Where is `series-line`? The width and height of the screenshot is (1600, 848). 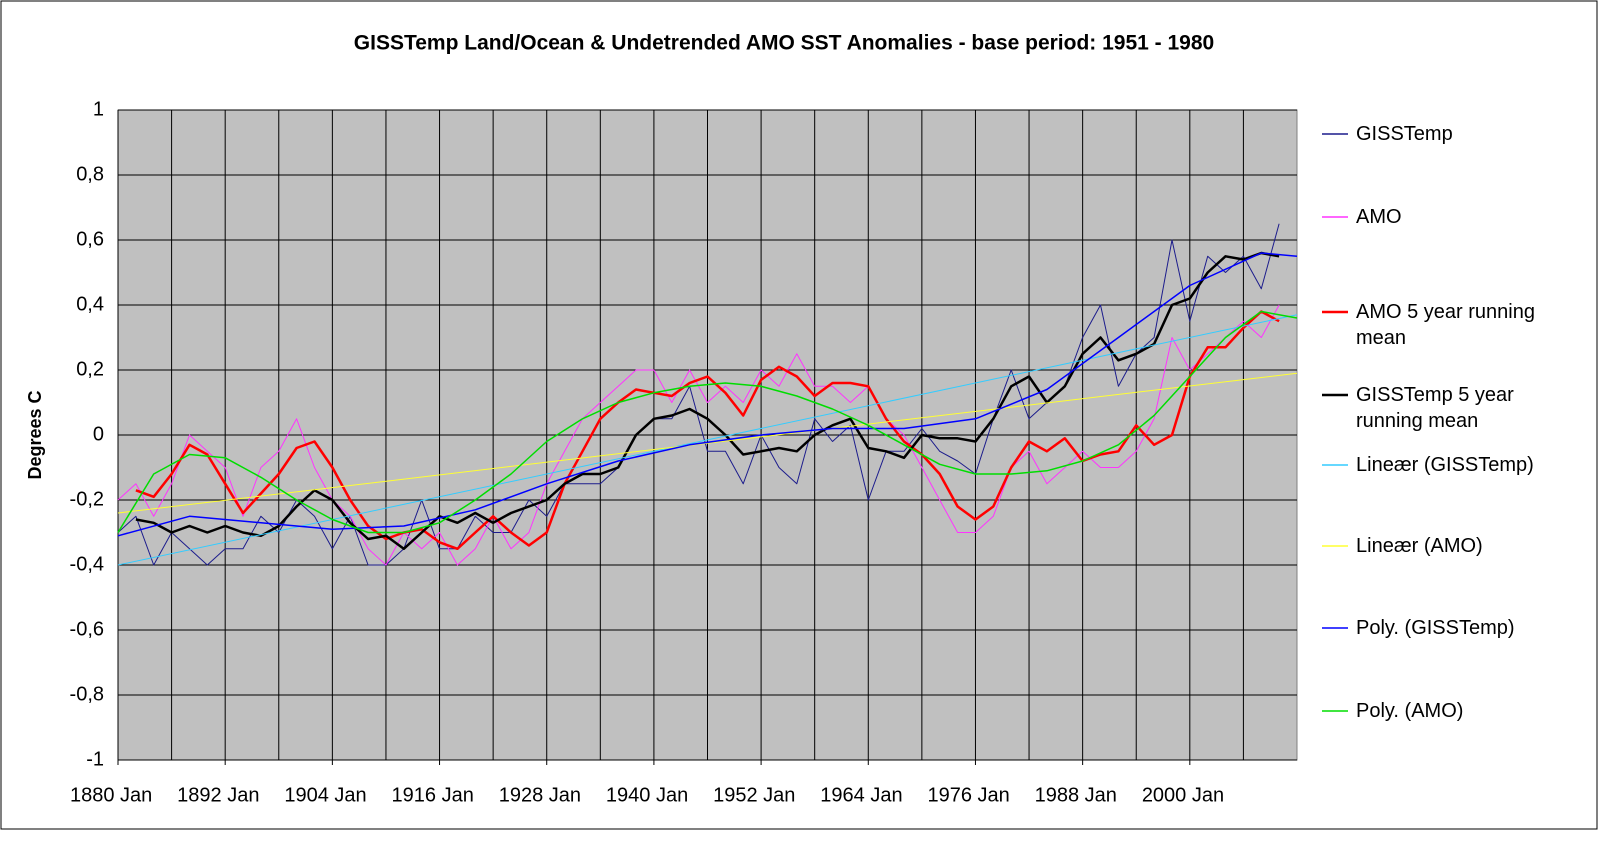
series-line is located at coordinates (707, 443).